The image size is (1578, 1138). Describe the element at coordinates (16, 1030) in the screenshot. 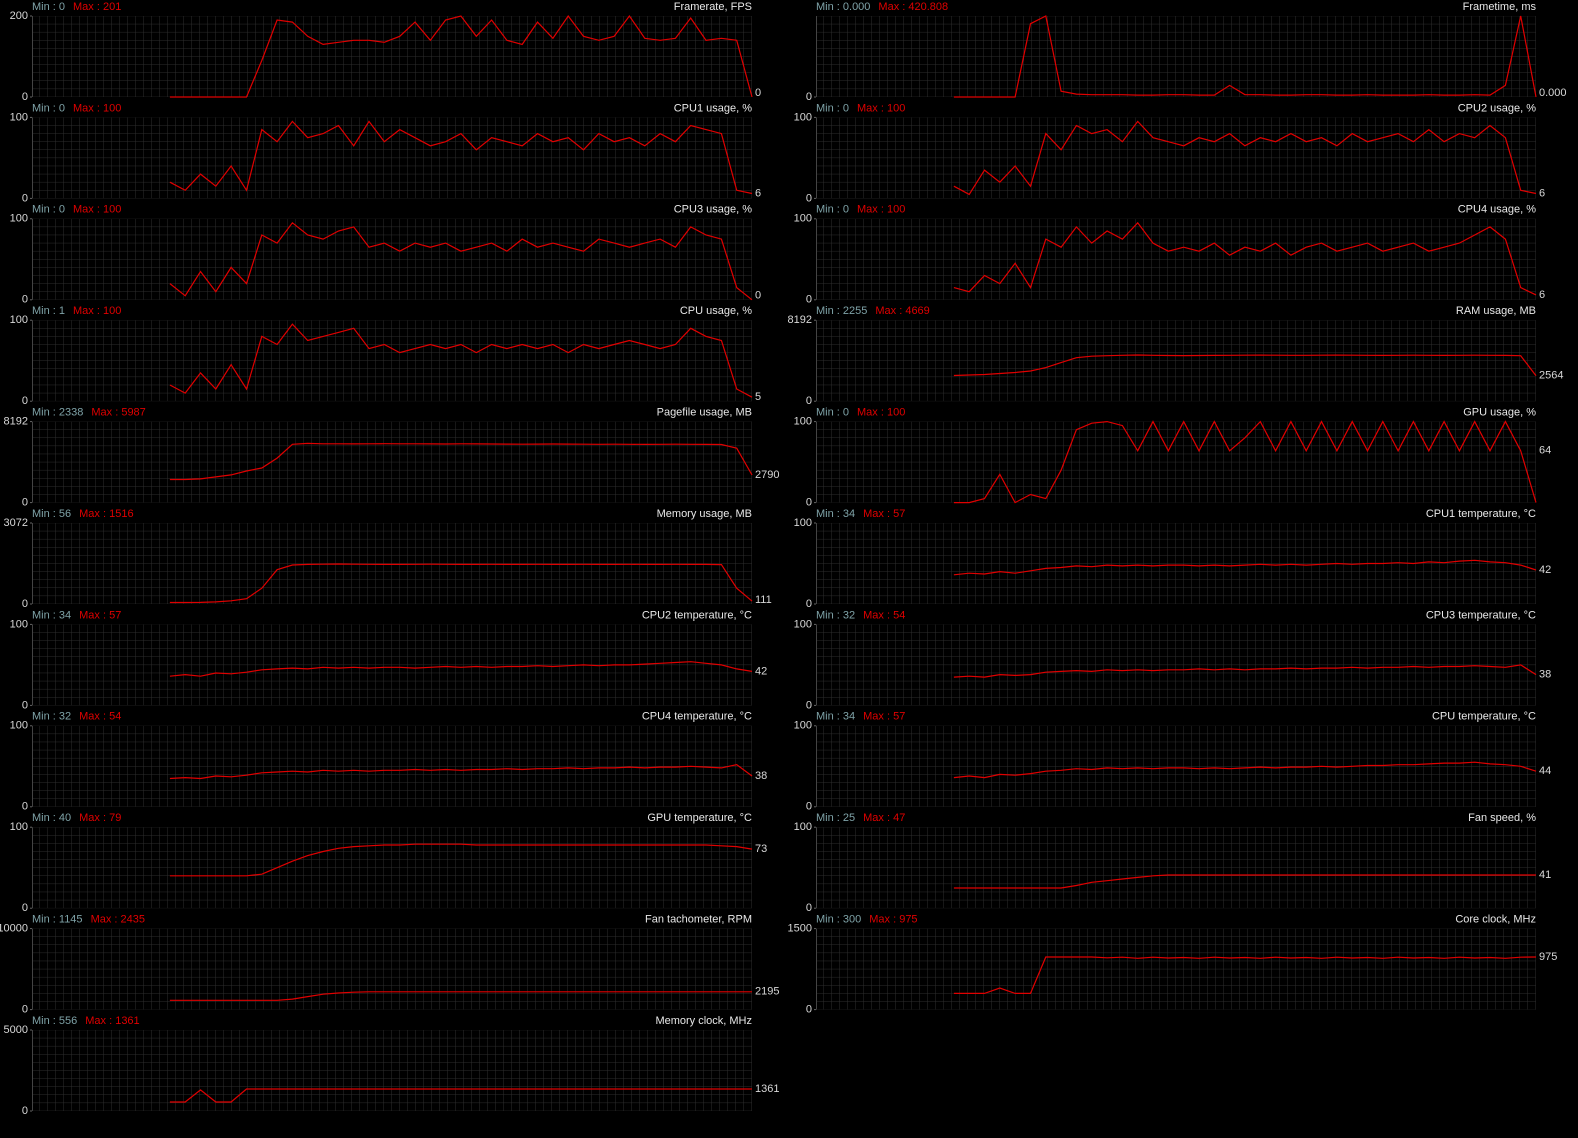

I see `y-tick-label: 5000` at that location.